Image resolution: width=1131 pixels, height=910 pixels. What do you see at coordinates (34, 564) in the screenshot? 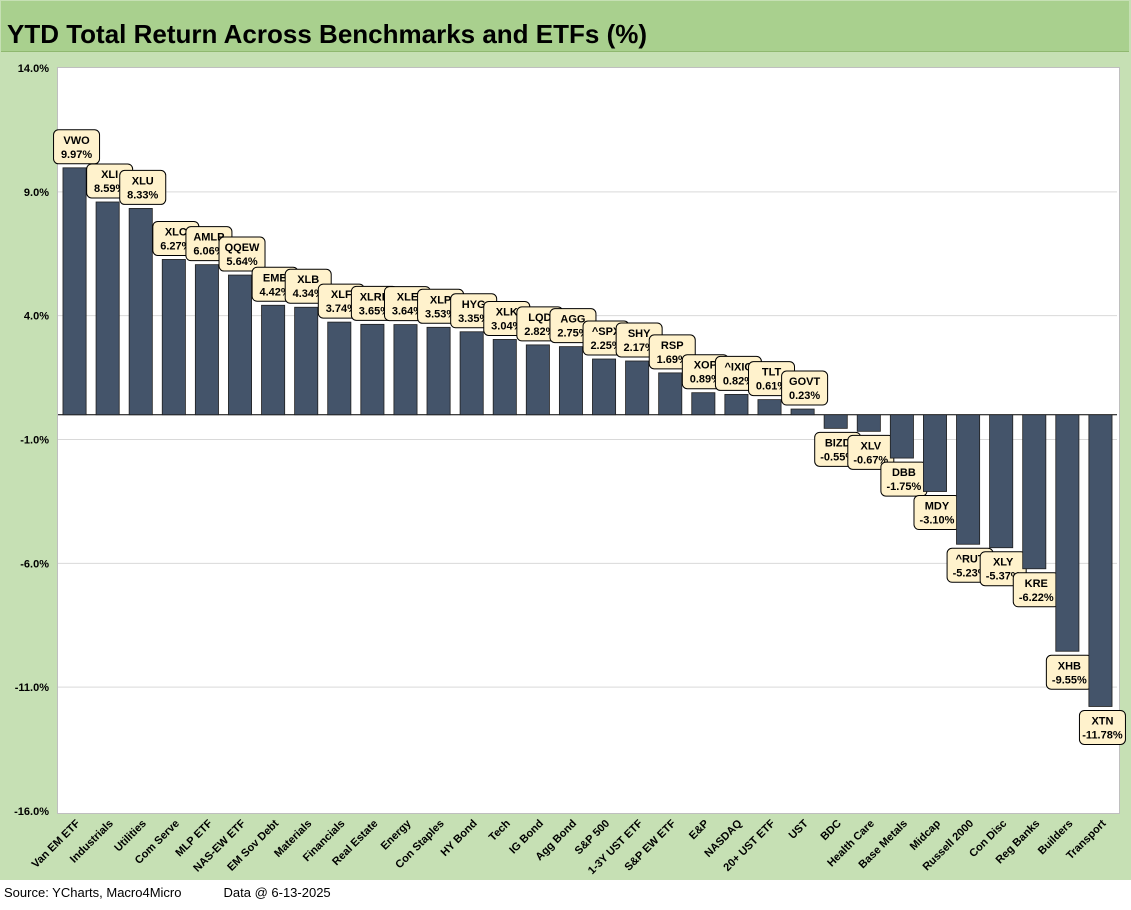
I see `y-tick-label: -6.0%` at bounding box center [34, 564].